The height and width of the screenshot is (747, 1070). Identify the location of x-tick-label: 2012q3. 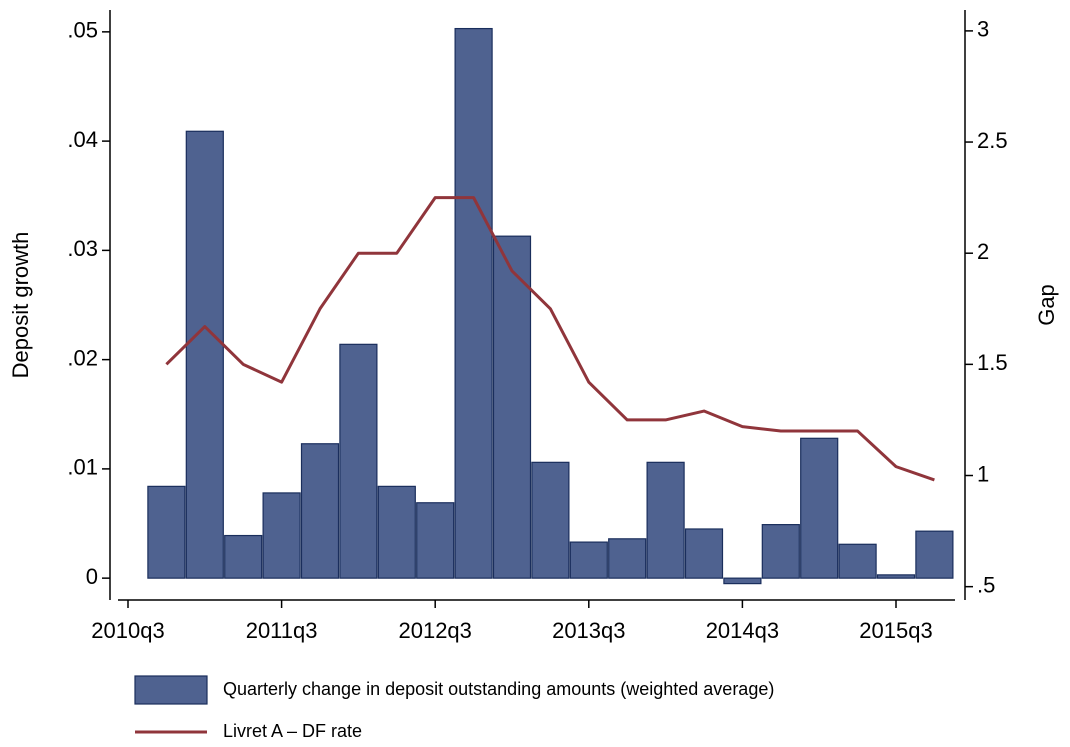
(434, 630).